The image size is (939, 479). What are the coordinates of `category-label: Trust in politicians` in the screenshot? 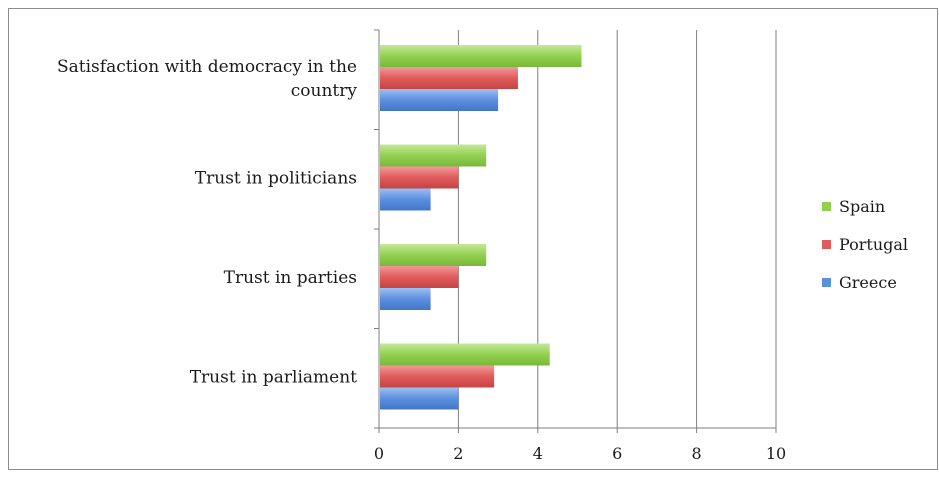 It's located at (276, 179).